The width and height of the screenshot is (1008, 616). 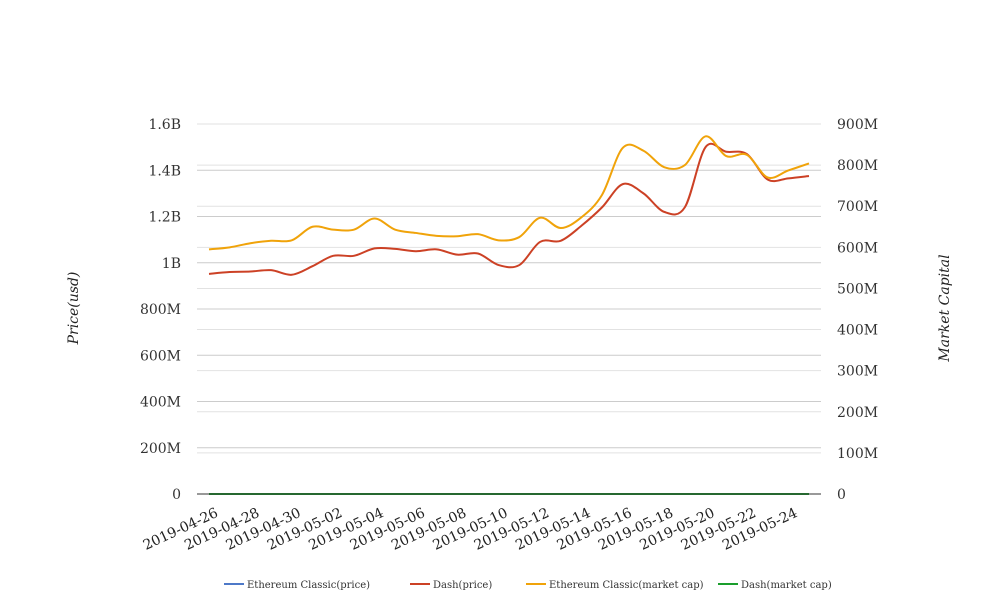 What do you see at coordinates (308, 585) in the screenshot?
I see `legend-label: Ethereum Classic(price)` at bounding box center [308, 585].